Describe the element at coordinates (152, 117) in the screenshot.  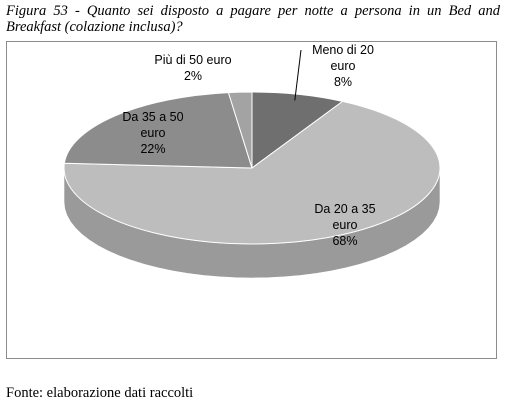
I see `data-label-line: Da 35 a 50` at that location.